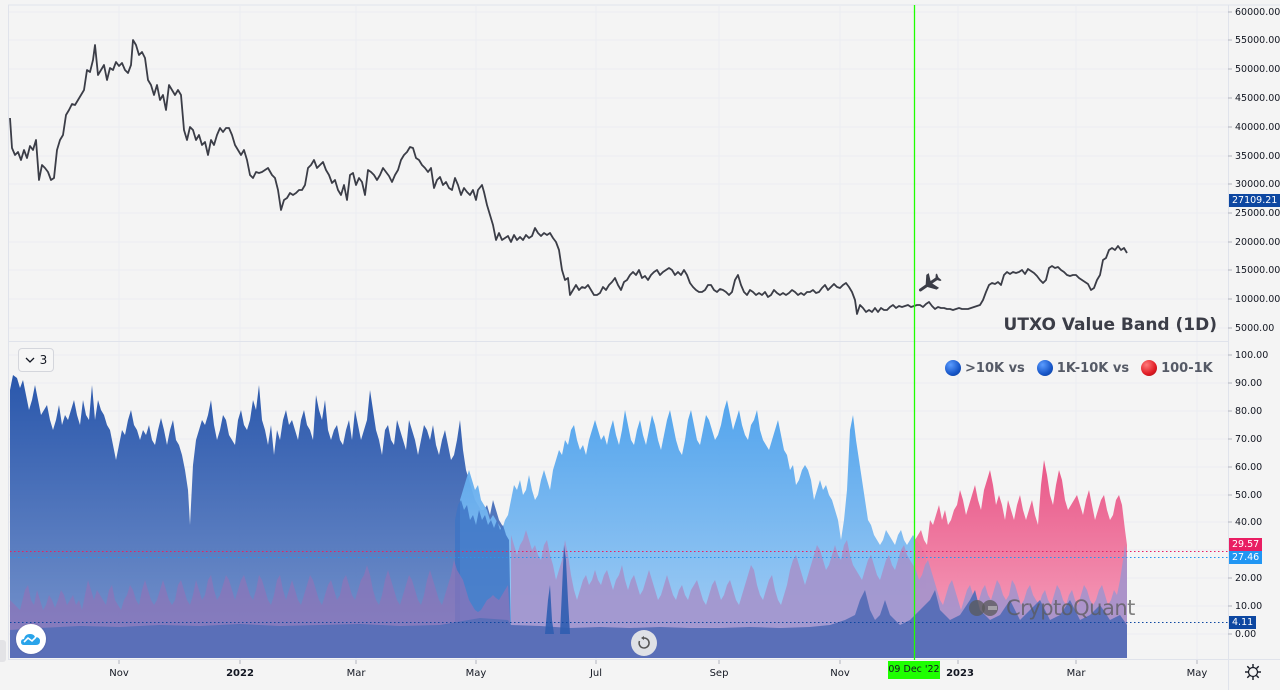 This screenshot has height=690, width=1280. I want to click on cryptoquant-mark-icon, so click(983, 608).